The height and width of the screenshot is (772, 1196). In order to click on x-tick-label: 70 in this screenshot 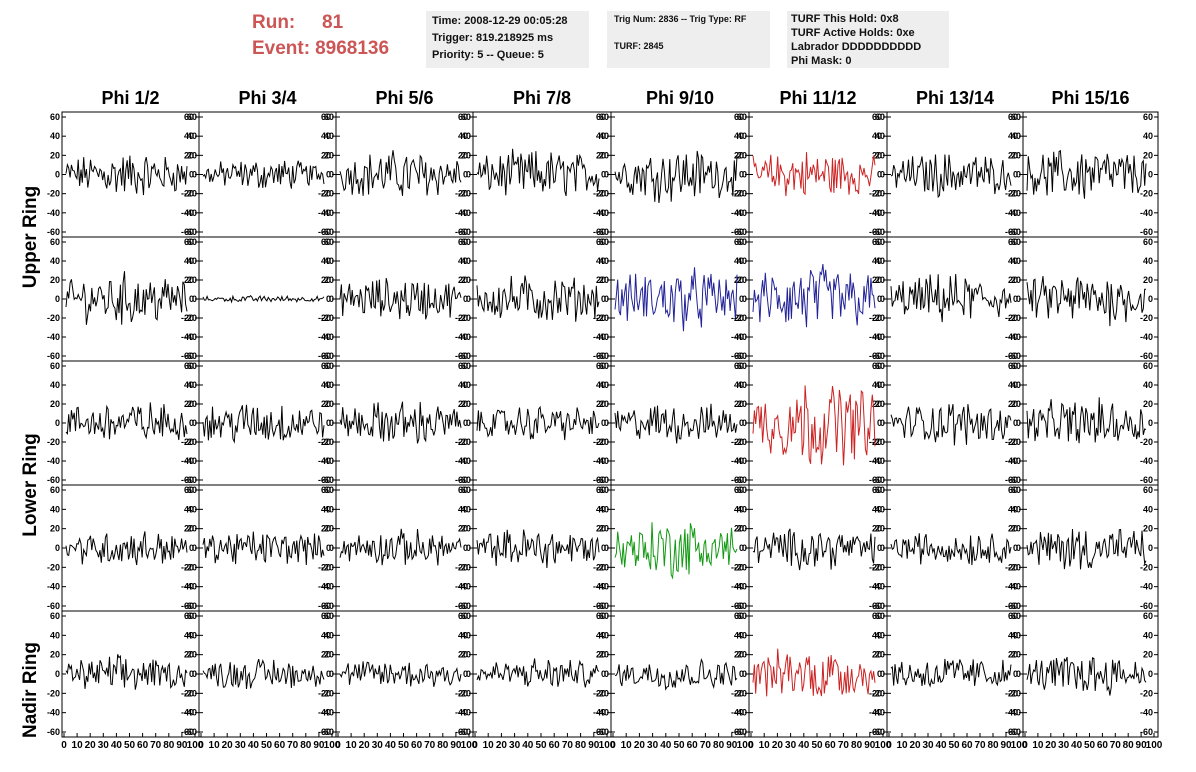, I will do `click(568, 745)`.